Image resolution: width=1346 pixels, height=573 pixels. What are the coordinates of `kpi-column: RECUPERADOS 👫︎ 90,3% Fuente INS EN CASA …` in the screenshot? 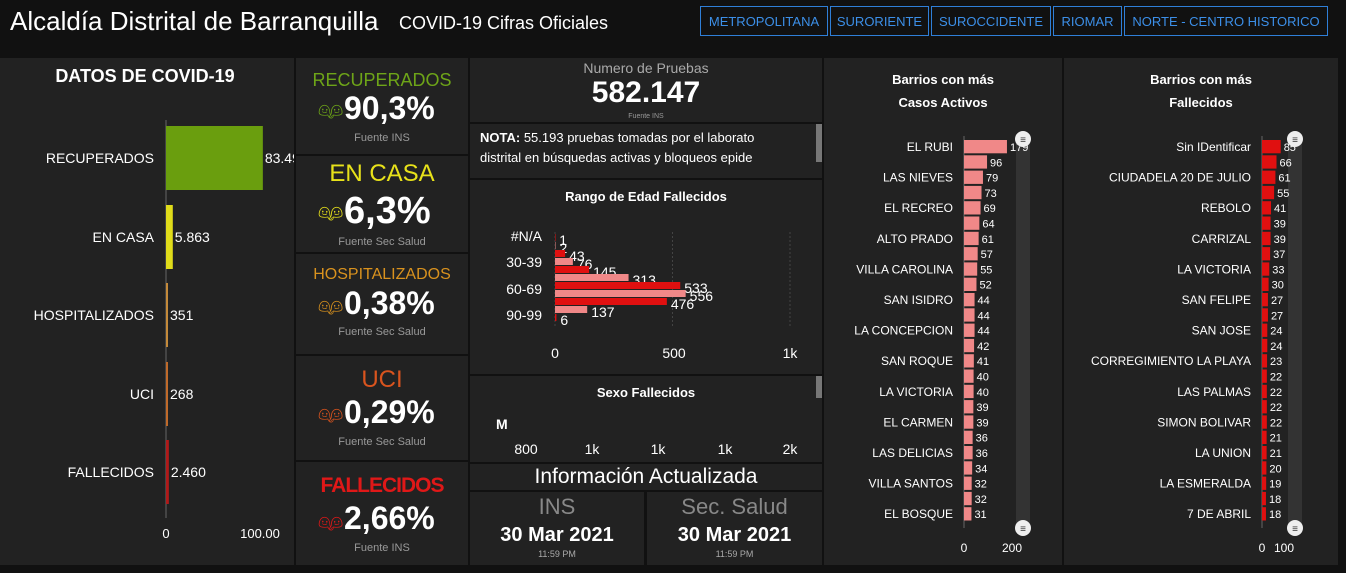 It's located at (382, 311).